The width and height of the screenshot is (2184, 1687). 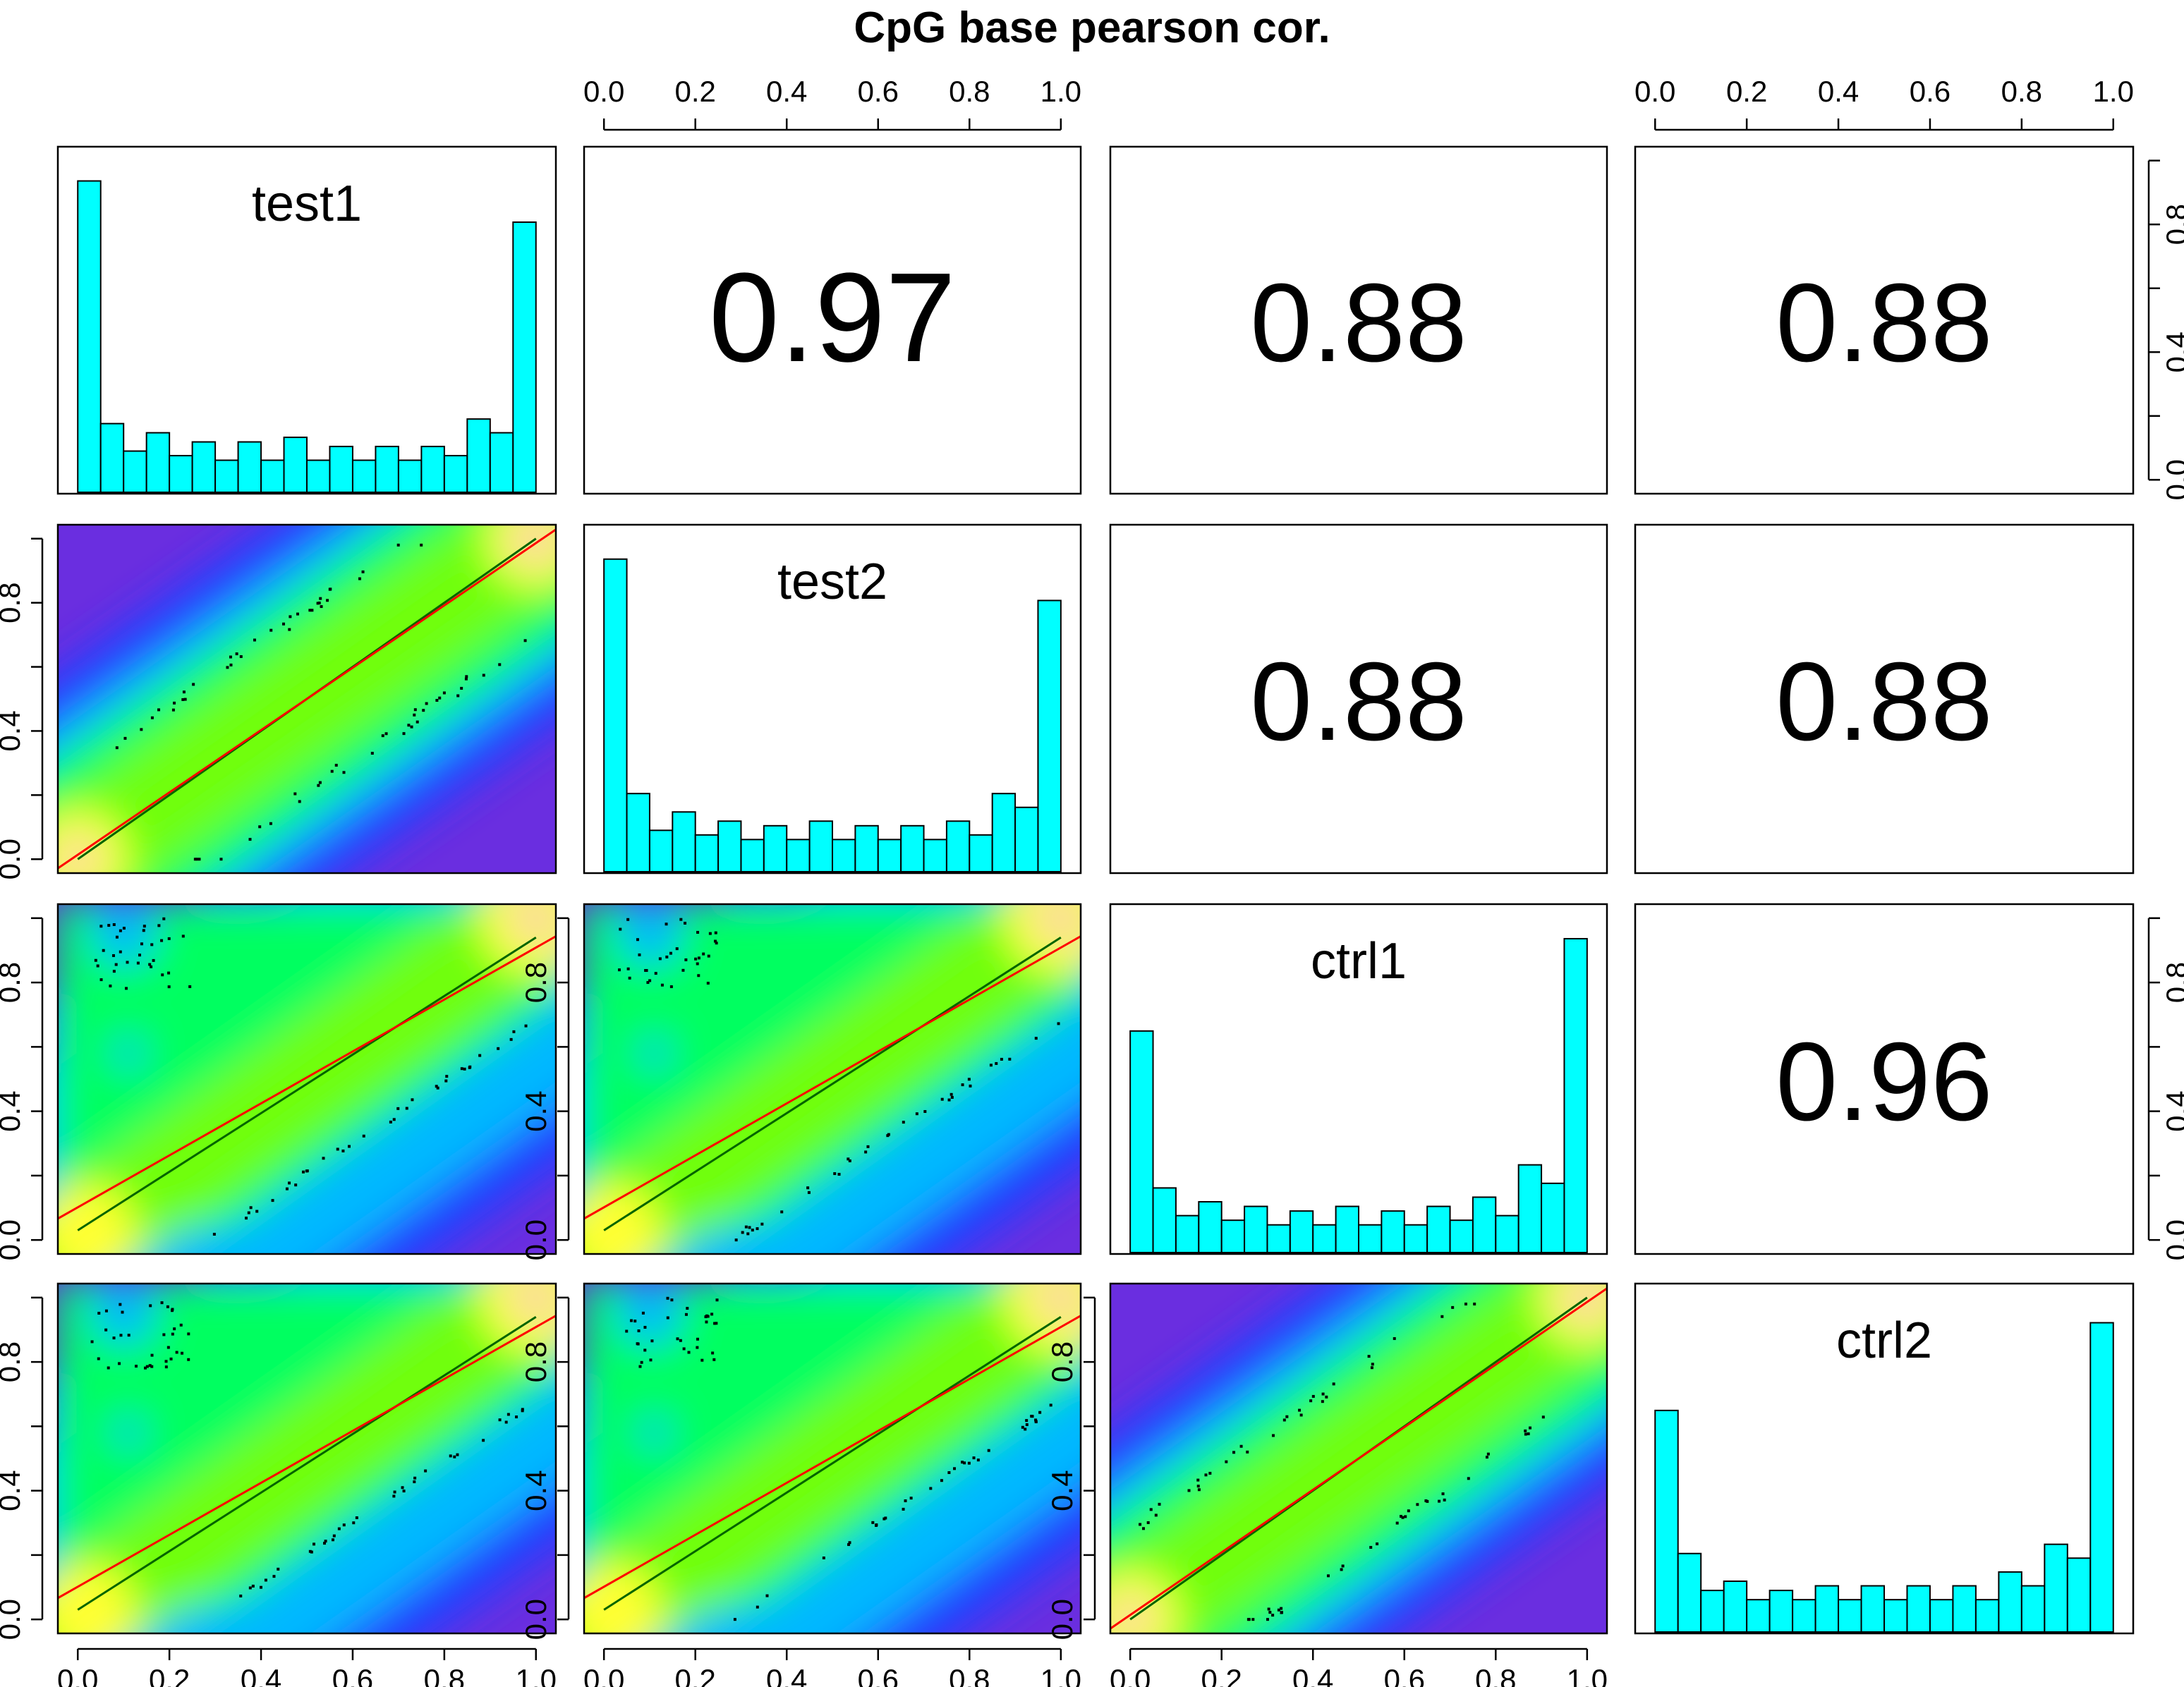 What do you see at coordinates (1931, 91) in the screenshot?
I see `axis-tick-label: 0.6` at bounding box center [1931, 91].